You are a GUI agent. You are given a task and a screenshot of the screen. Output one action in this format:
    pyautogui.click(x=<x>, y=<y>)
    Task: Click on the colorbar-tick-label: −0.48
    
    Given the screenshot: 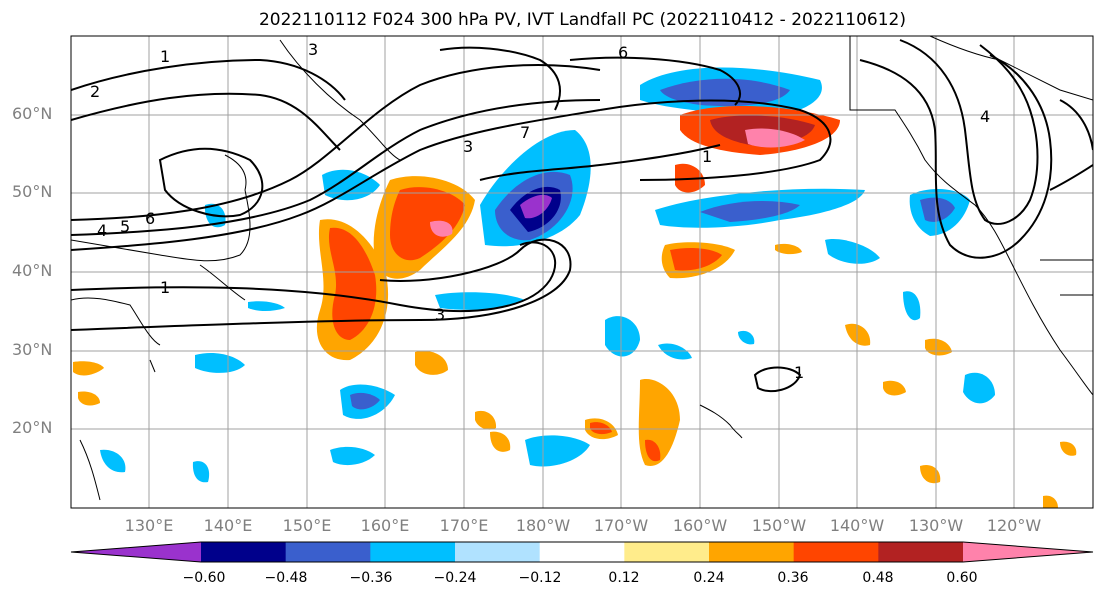 What is the action you would take?
    pyautogui.click(x=286, y=578)
    